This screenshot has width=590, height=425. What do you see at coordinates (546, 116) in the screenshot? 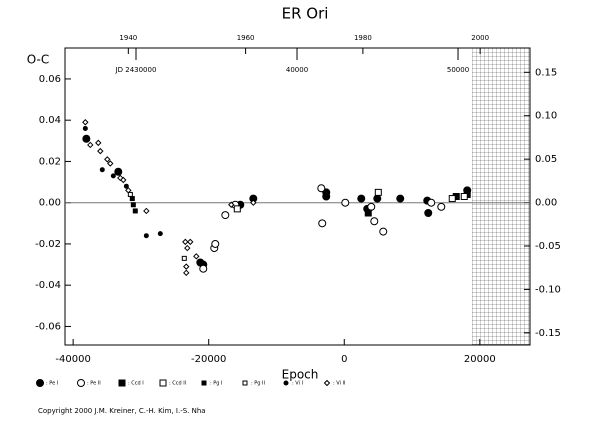
I see `y2-tick-label: 0.10` at bounding box center [546, 116].